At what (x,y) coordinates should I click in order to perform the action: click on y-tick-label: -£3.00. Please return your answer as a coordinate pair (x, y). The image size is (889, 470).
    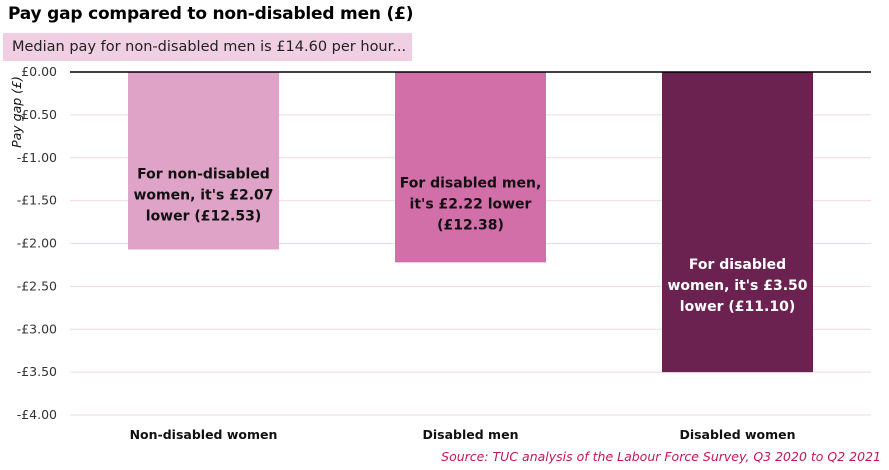
    Looking at the image, I should click on (37, 328).